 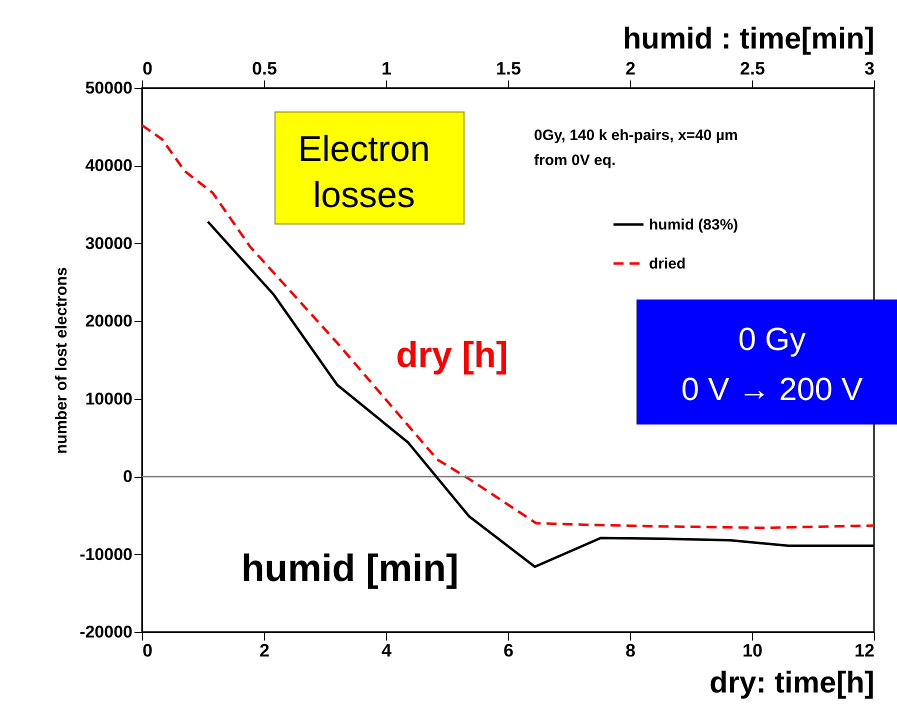 What do you see at coordinates (350, 569) in the screenshot?
I see `annotation: humid [min]` at bounding box center [350, 569].